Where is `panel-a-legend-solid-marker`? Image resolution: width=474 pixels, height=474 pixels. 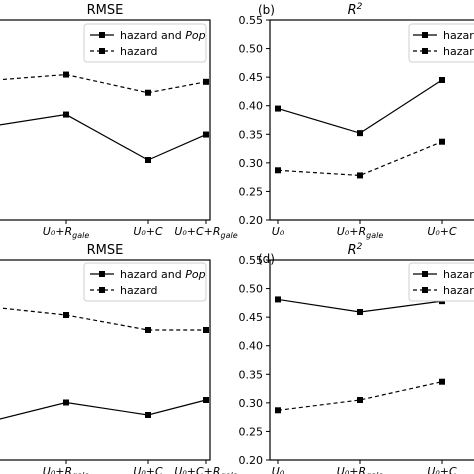 panel-a-legend-solid-marker is located at coordinates (102, 35).